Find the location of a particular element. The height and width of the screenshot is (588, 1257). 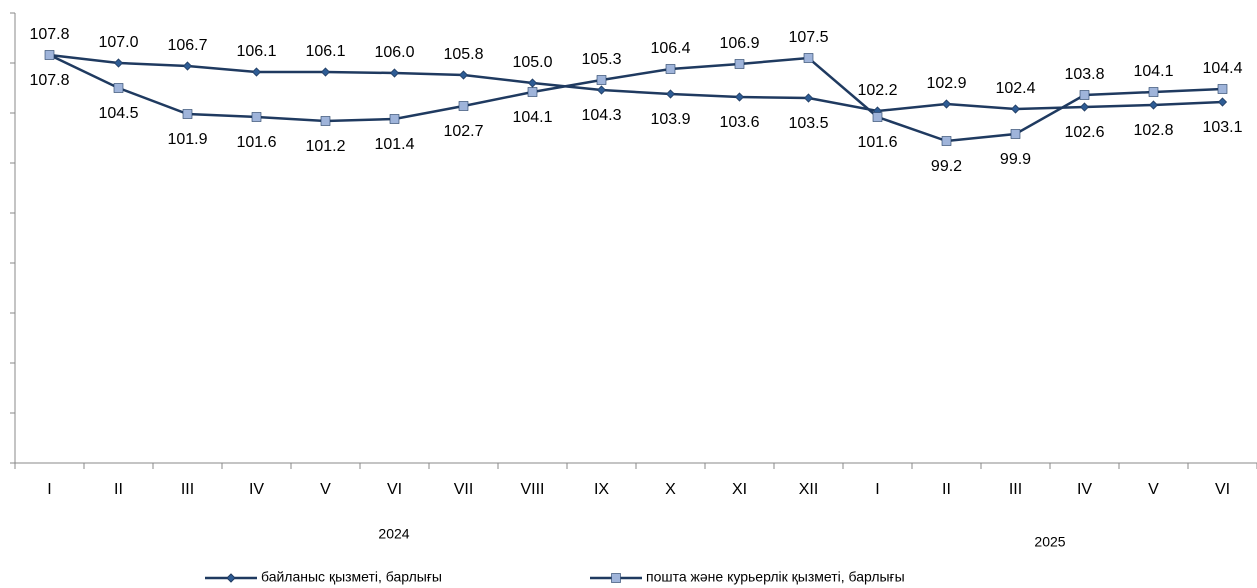

data-label: 102.8 is located at coordinates (1153, 130).